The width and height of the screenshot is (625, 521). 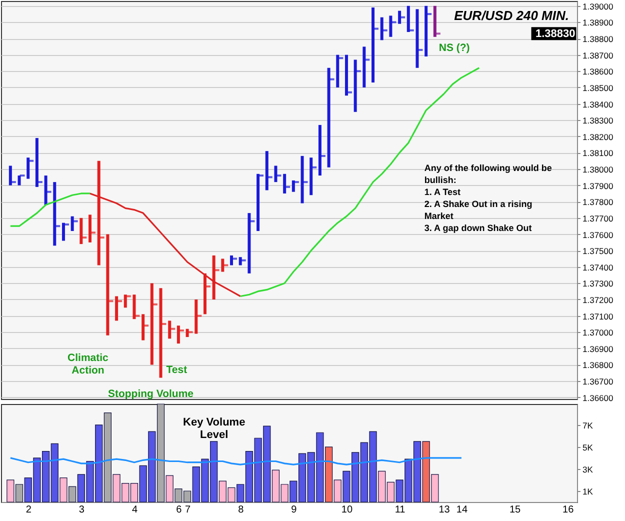 What do you see at coordinates (598, 316) in the screenshot?
I see `y-tick-label: 1.37100` at bounding box center [598, 316].